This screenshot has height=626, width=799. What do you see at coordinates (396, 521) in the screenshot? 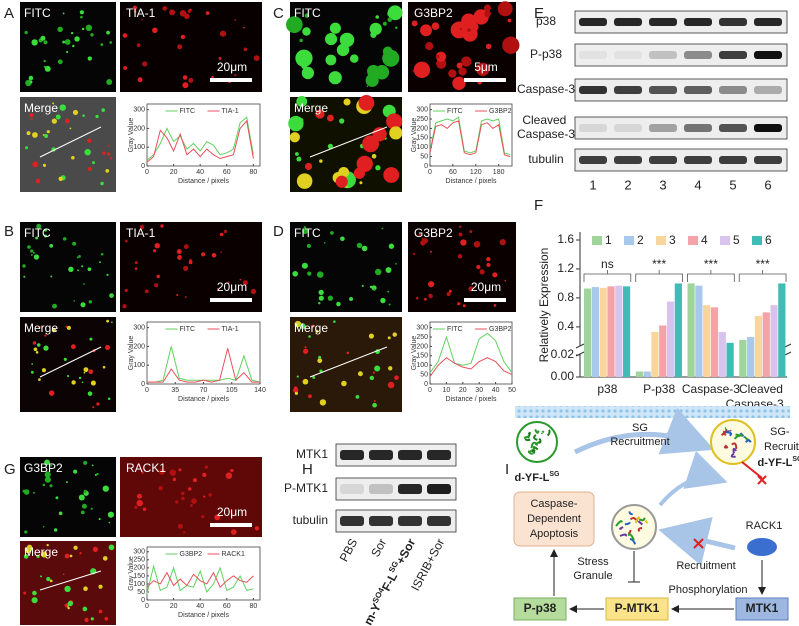
I see `blot-strip` at bounding box center [396, 521].